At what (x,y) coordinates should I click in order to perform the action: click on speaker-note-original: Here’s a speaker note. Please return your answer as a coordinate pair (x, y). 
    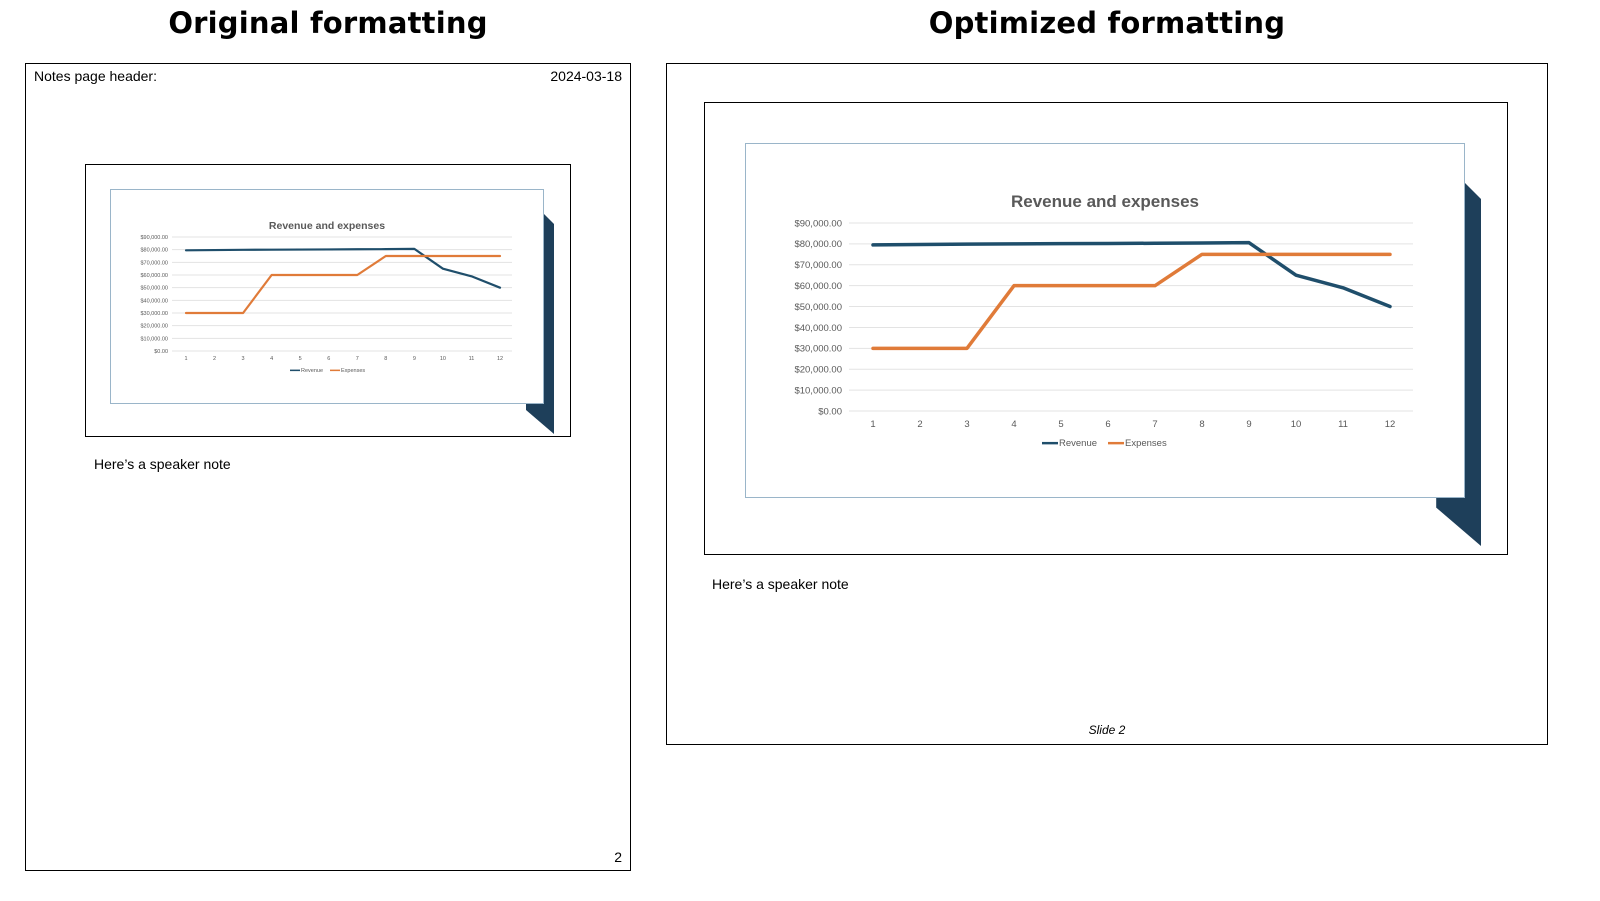
    Looking at the image, I should click on (162, 464).